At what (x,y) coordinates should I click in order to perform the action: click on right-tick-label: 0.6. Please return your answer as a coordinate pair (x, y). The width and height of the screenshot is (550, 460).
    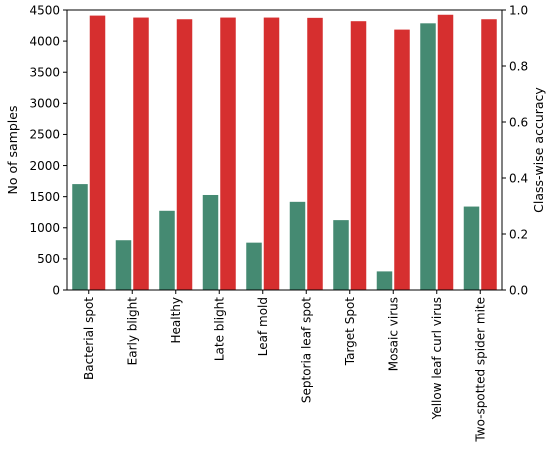
    Looking at the image, I should click on (518, 122).